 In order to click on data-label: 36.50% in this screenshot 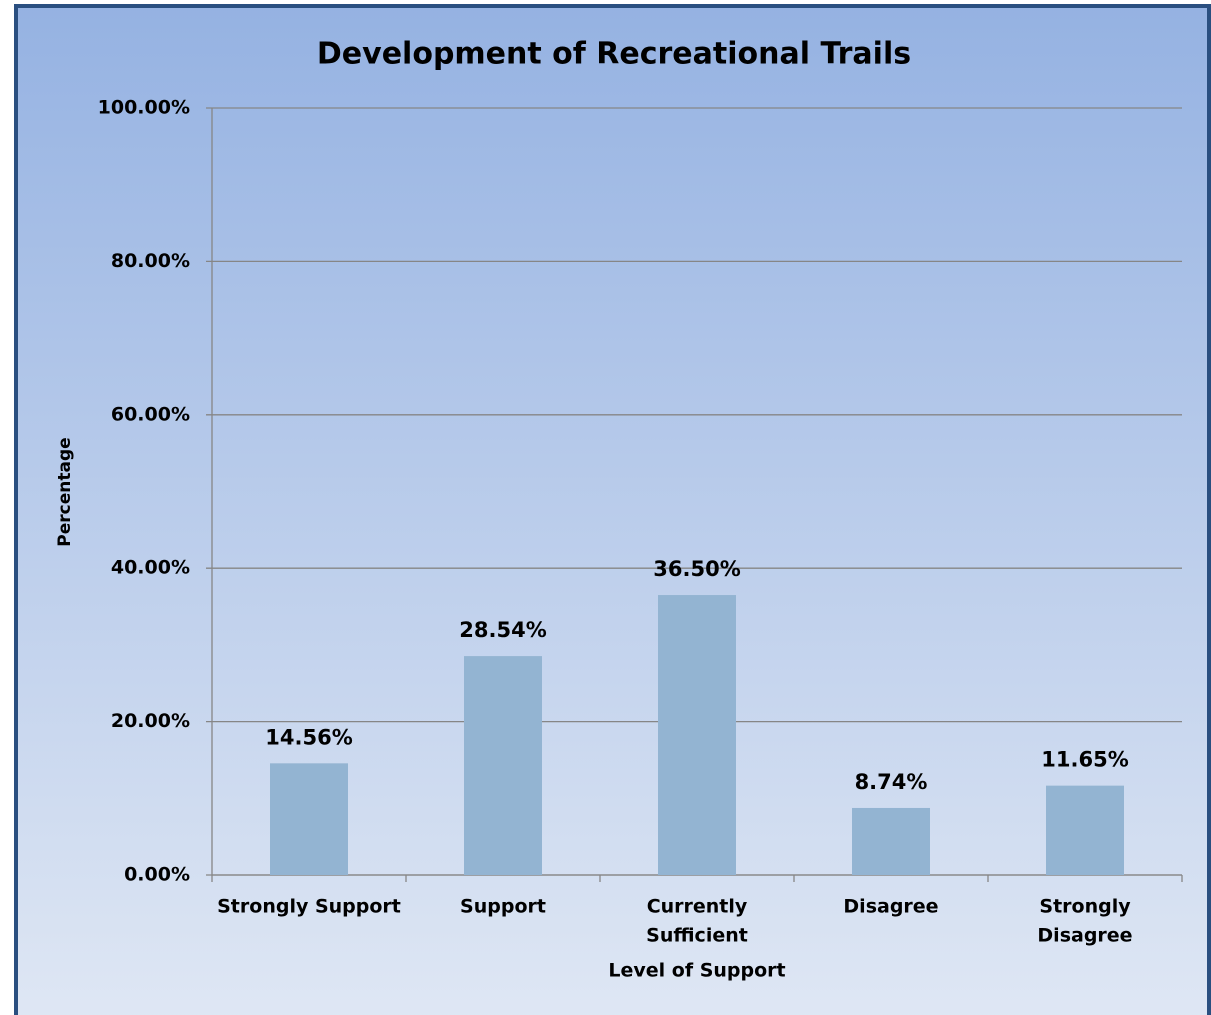, I will do `click(696, 569)`.